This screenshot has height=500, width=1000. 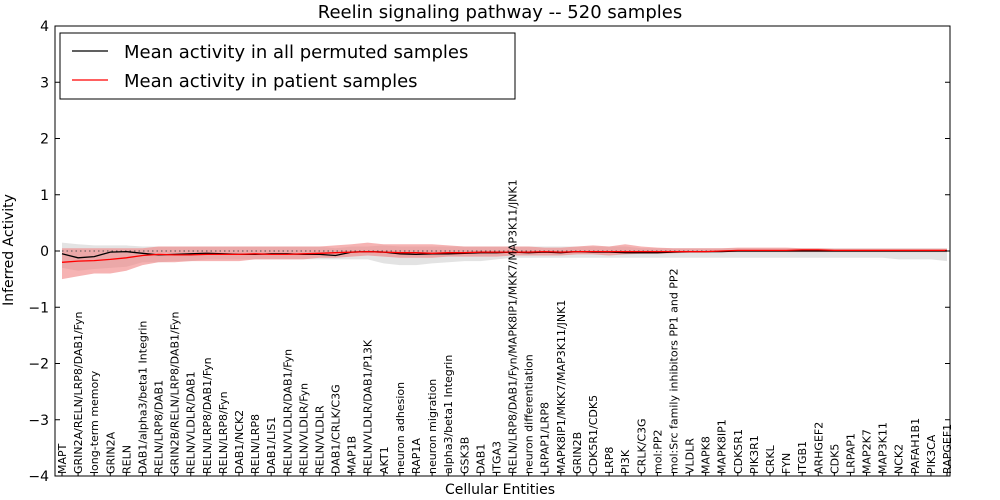 What do you see at coordinates (44, 252) in the screenshot?
I see `y-tick-label: 0` at bounding box center [44, 252].